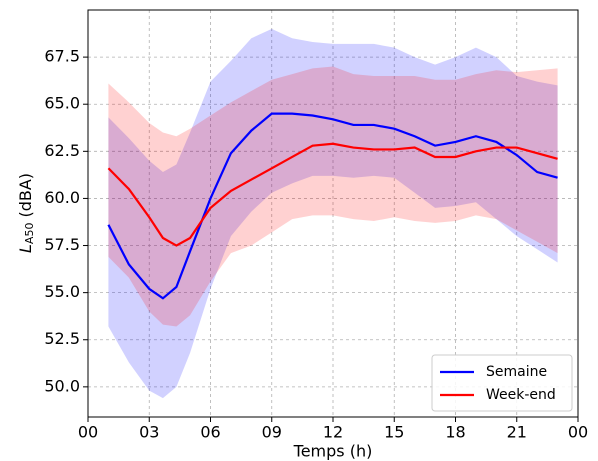 The height and width of the screenshot is (461, 598). What do you see at coordinates (62, 56) in the screenshot?
I see `y-tick-label: 67.5` at bounding box center [62, 56].